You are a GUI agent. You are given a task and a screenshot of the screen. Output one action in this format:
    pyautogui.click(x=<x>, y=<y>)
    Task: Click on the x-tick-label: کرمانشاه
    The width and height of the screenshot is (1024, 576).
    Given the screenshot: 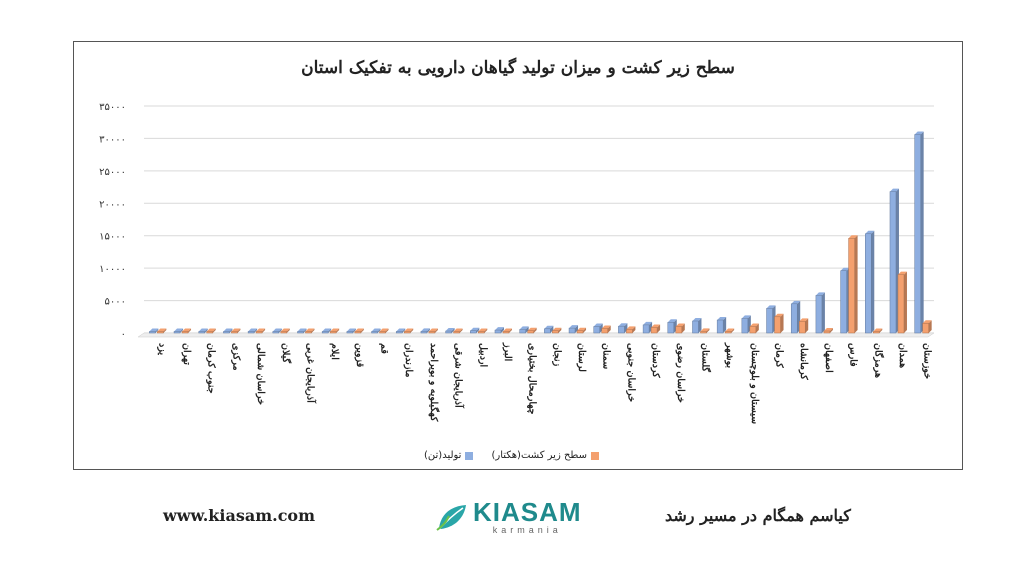 What is the action you would take?
    pyautogui.click(x=803, y=361)
    